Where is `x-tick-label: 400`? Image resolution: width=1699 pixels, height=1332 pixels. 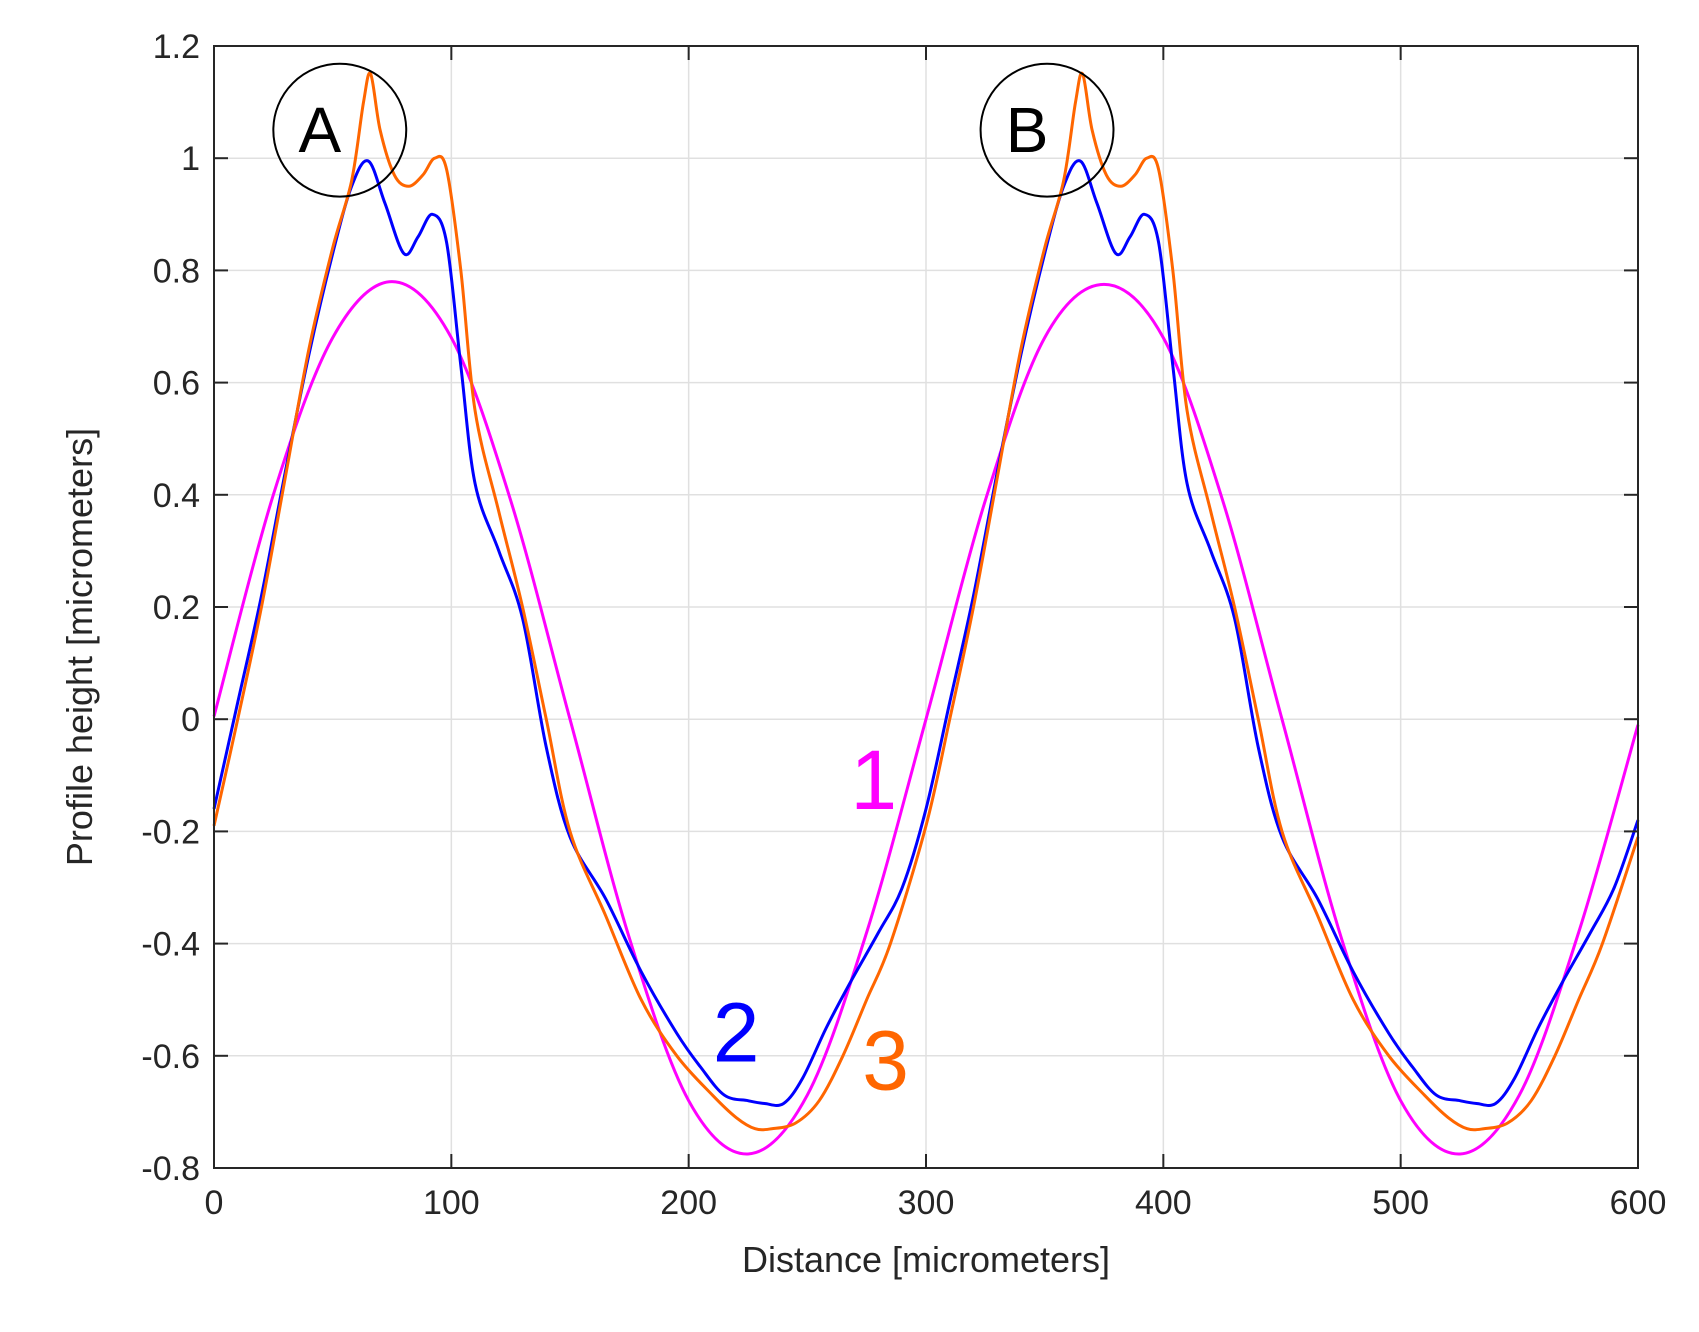 x-tick-label: 400 is located at coordinates (1163, 1203).